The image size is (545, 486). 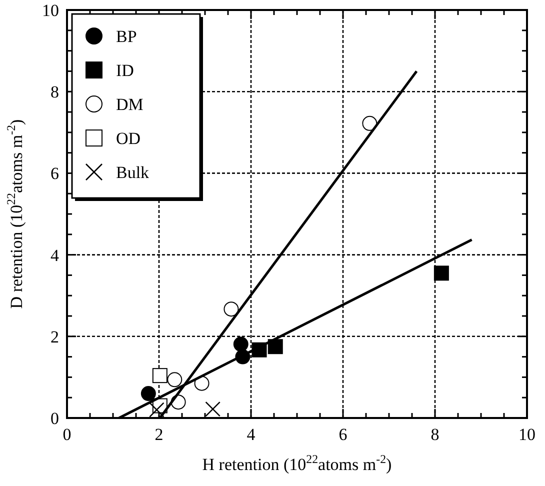 What do you see at coordinates (54, 174) in the screenshot?
I see `y-tick-label: 6` at bounding box center [54, 174].